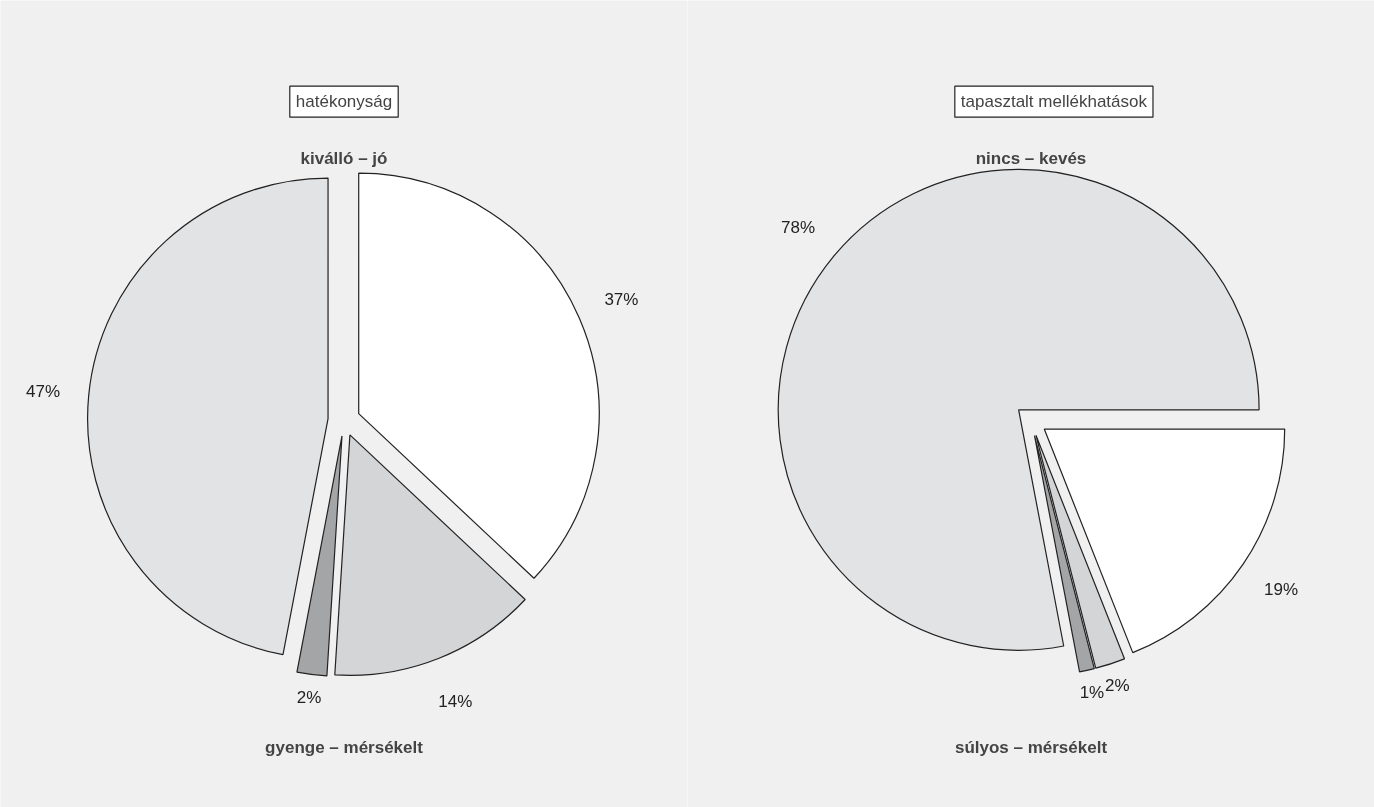 Image resolution: width=1374 pixels, height=807 pixels. I want to click on data-label: 37%, so click(621, 300).